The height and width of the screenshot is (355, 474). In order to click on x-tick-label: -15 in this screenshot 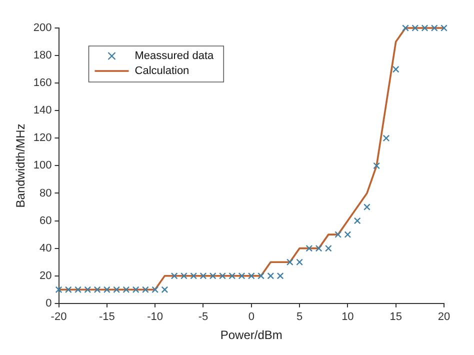, I will do `click(106, 317)`.